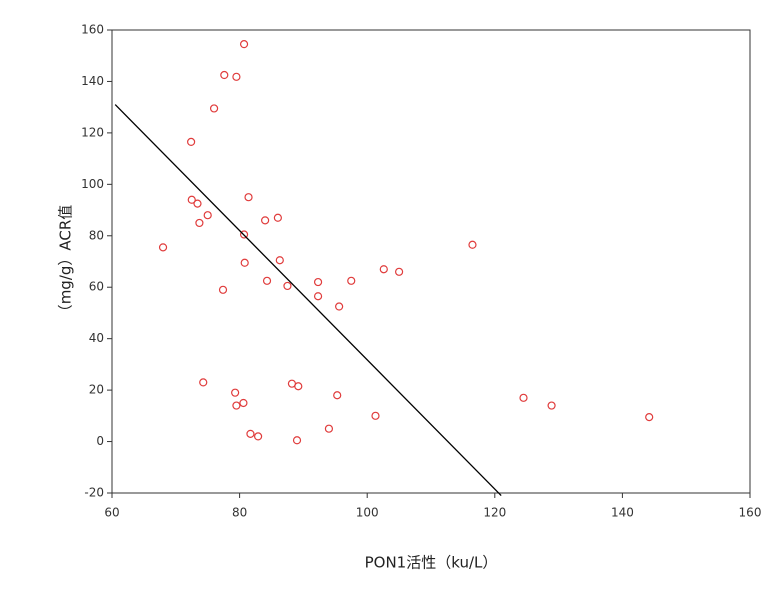 Image resolution: width=769 pixels, height=591 pixels. I want to click on x-tick-label: 100, so click(367, 513).